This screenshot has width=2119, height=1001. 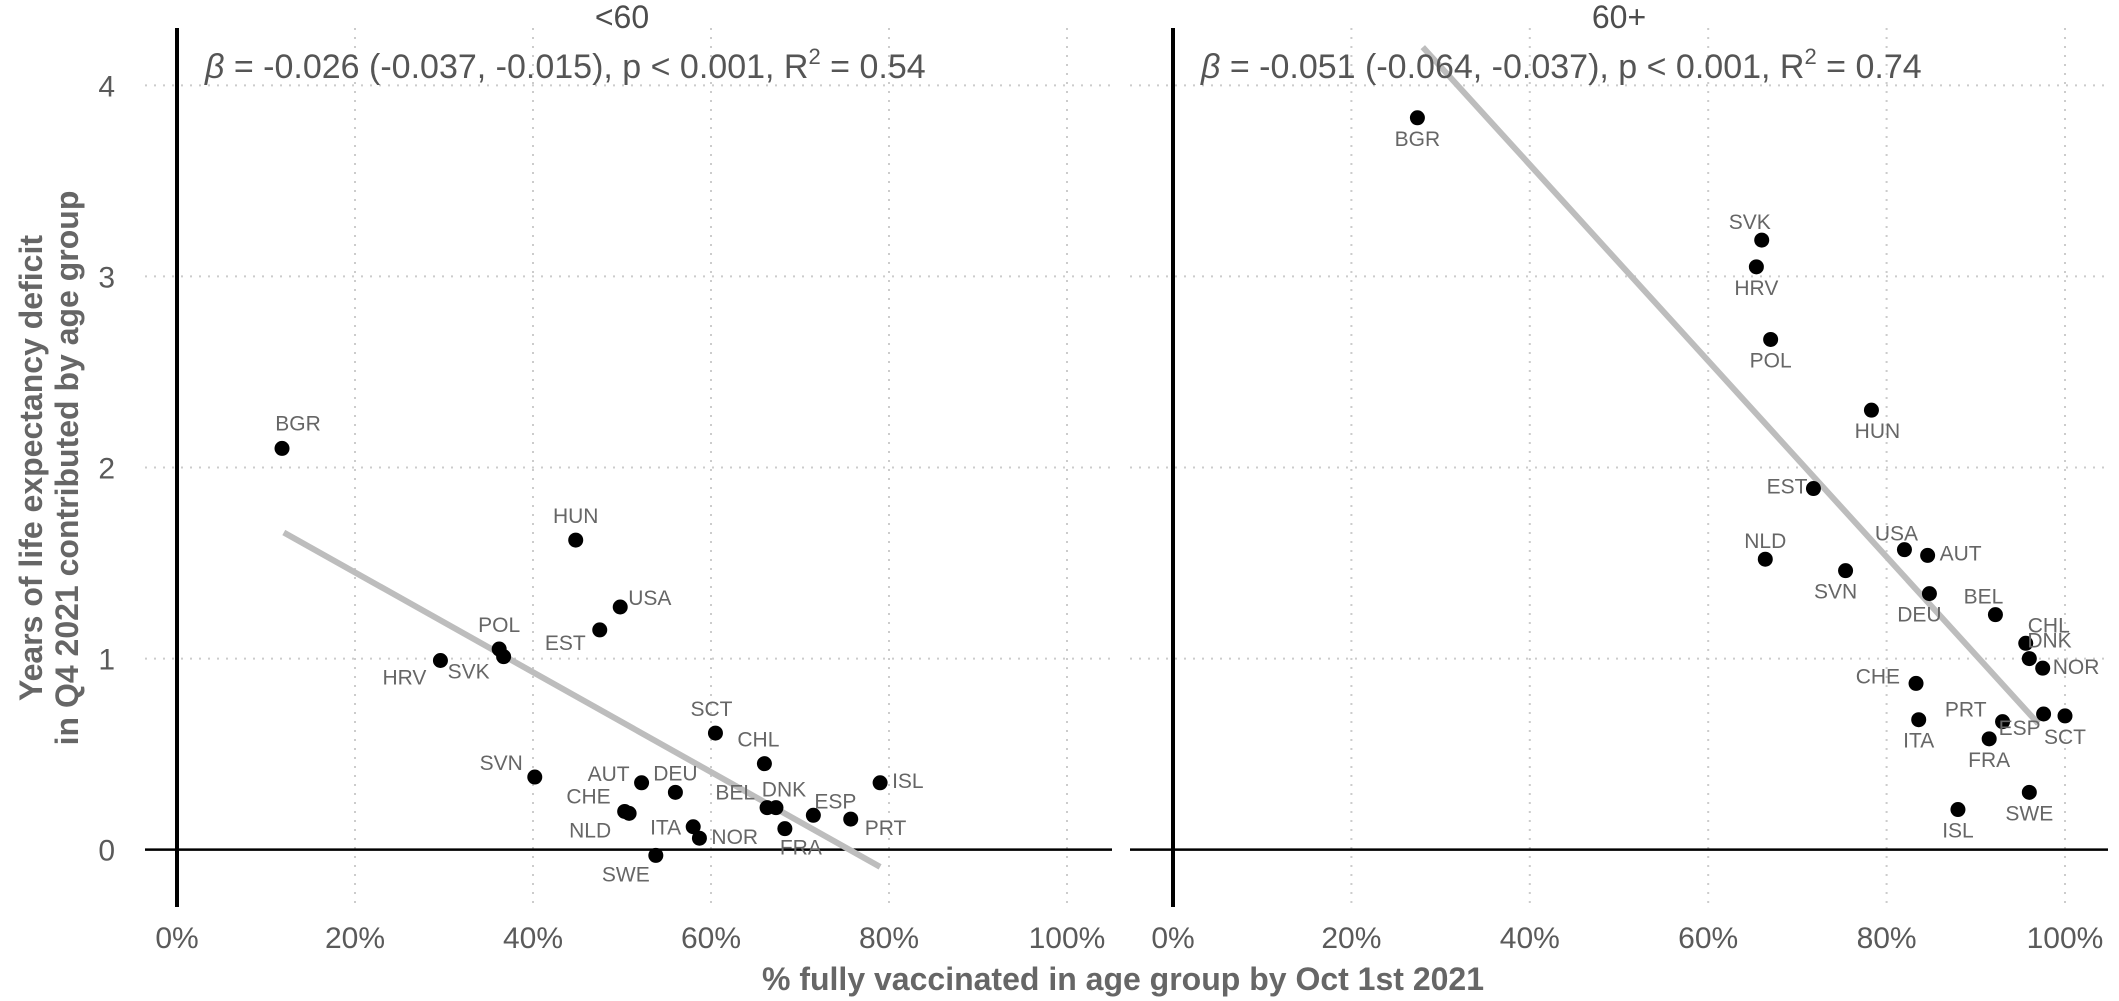 What do you see at coordinates (1627, 938) in the screenshot?
I see `tick-labels-panel-2: 0% 20% 40% 60% 80% 100%` at bounding box center [1627, 938].